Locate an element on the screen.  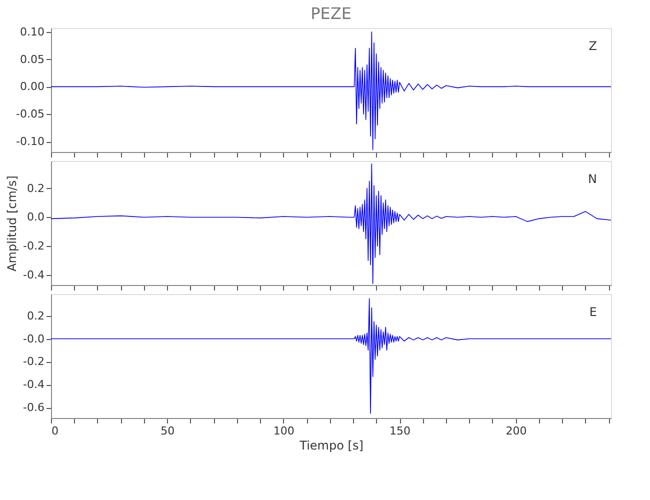
y-tick-label: -0.6 is located at coordinates (33, 407).